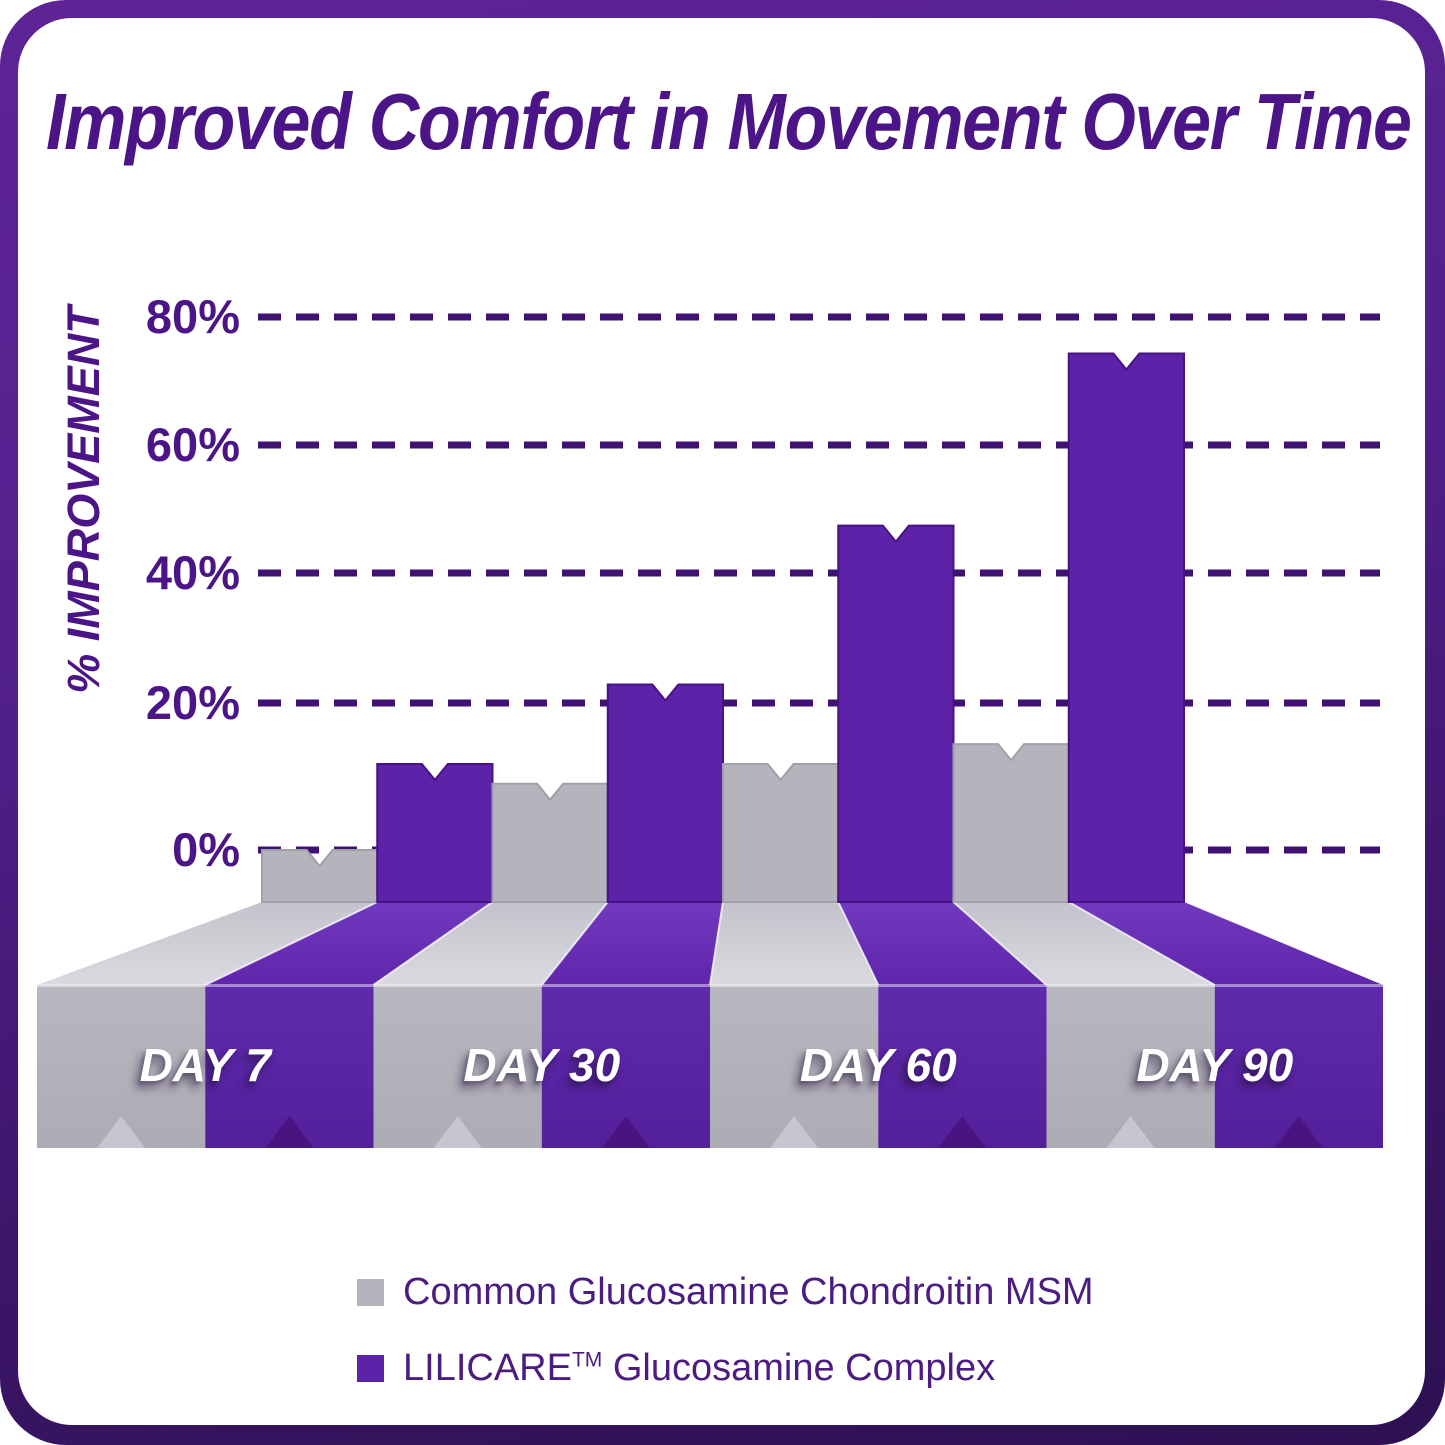  I want to click on y-tick-60: 60%, so click(192, 444).